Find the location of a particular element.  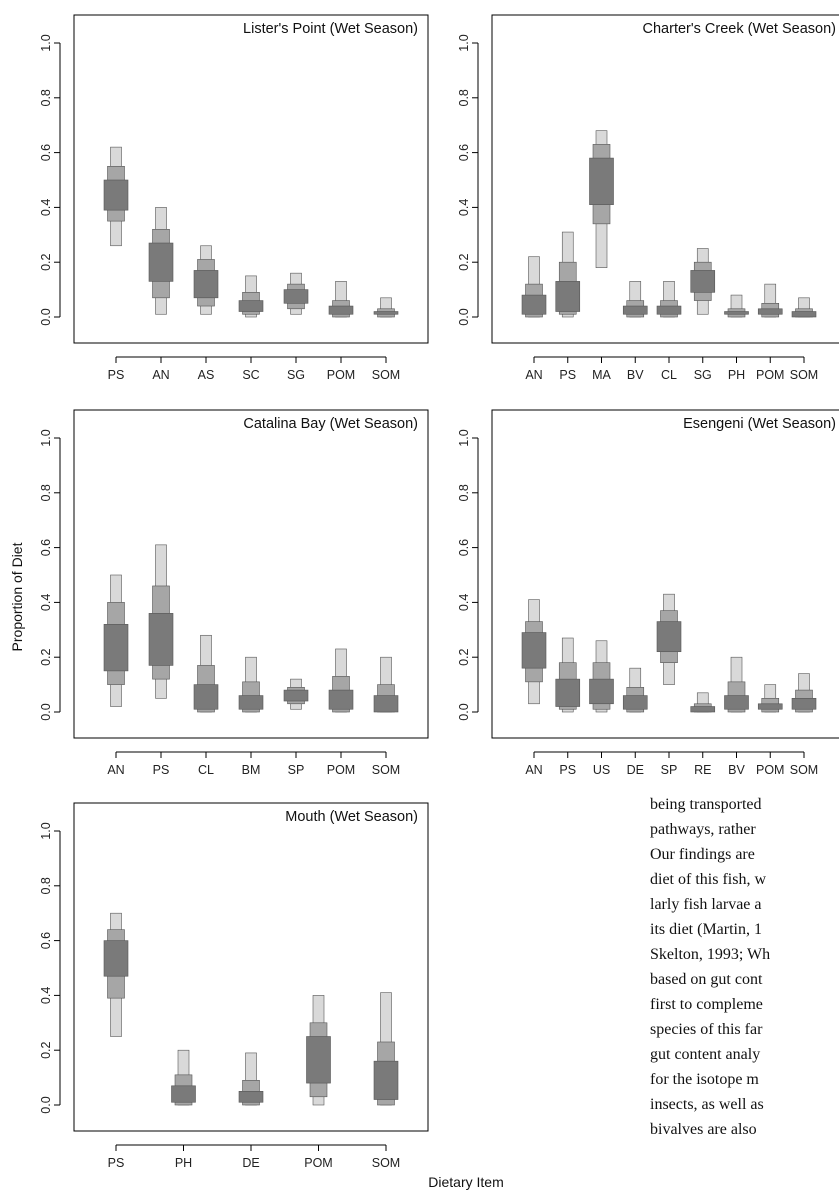

panel-title: Mouth (Wet Season) is located at coordinates (351, 817).